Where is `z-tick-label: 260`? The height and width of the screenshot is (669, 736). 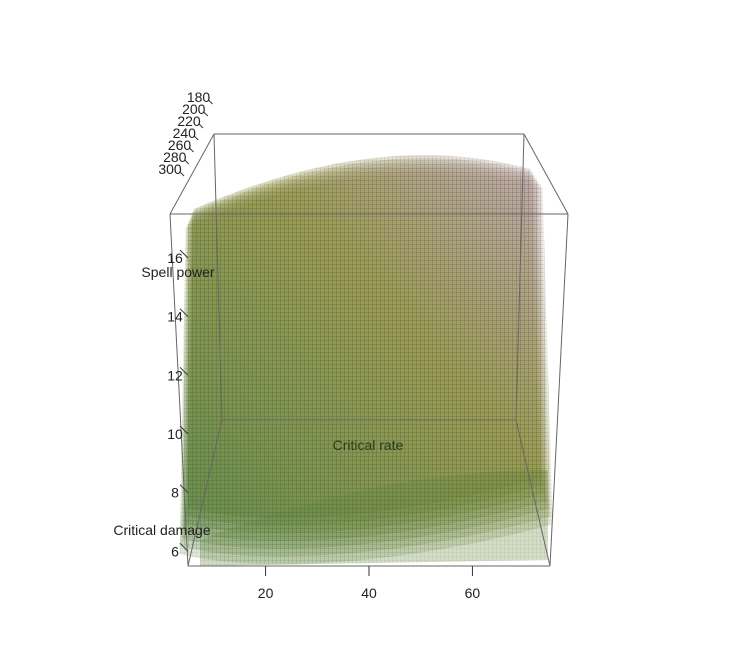 z-tick-label: 260 is located at coordinates (180, 145).